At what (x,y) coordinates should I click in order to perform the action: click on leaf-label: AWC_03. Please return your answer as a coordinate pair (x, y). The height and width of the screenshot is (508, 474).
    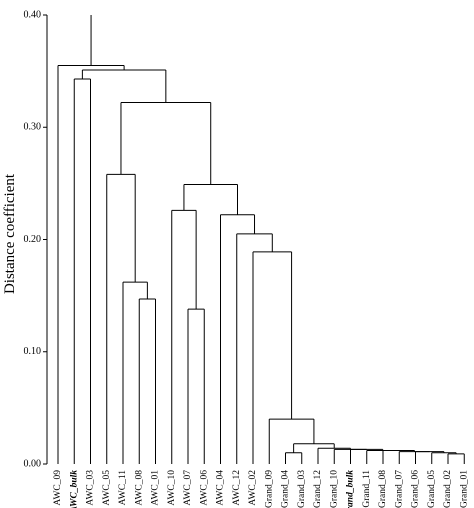
    Looking at the image, I should click on (91, 488).